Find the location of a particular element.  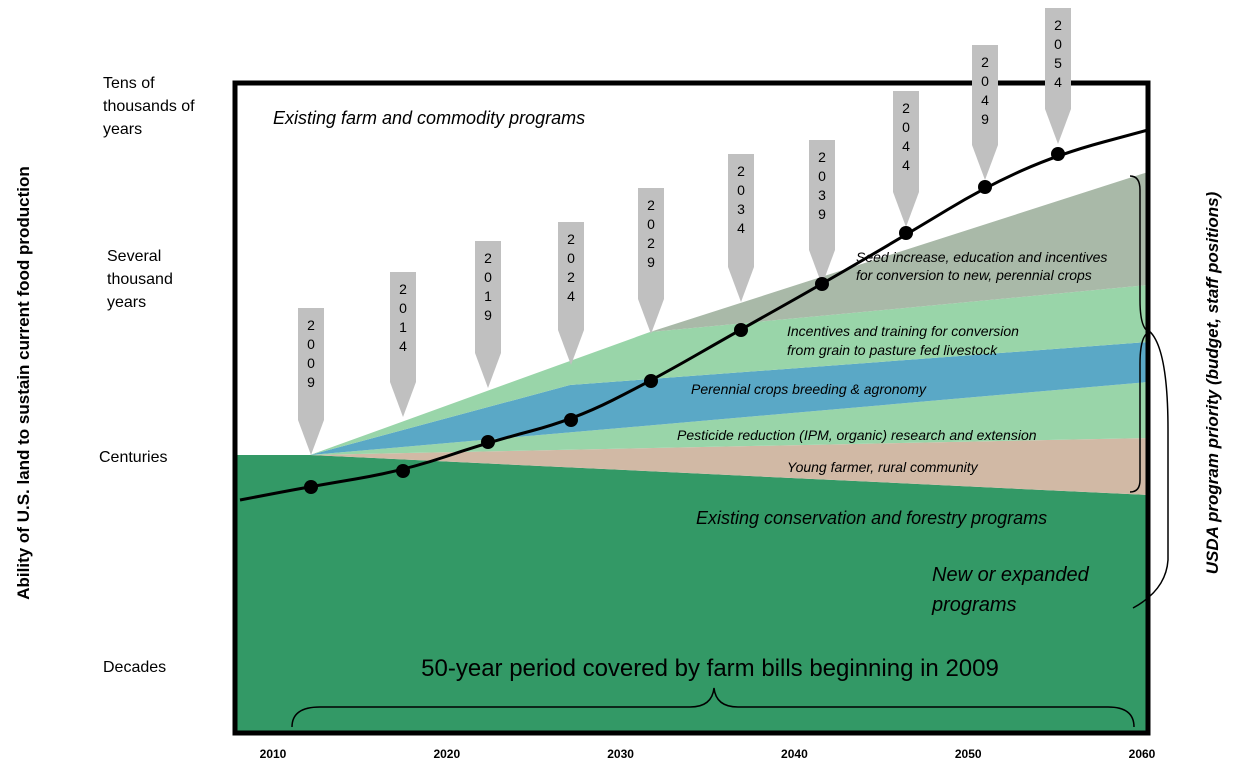

label-existing-farm: Existing farm and commodity programs is located at coordinates (429, 118).